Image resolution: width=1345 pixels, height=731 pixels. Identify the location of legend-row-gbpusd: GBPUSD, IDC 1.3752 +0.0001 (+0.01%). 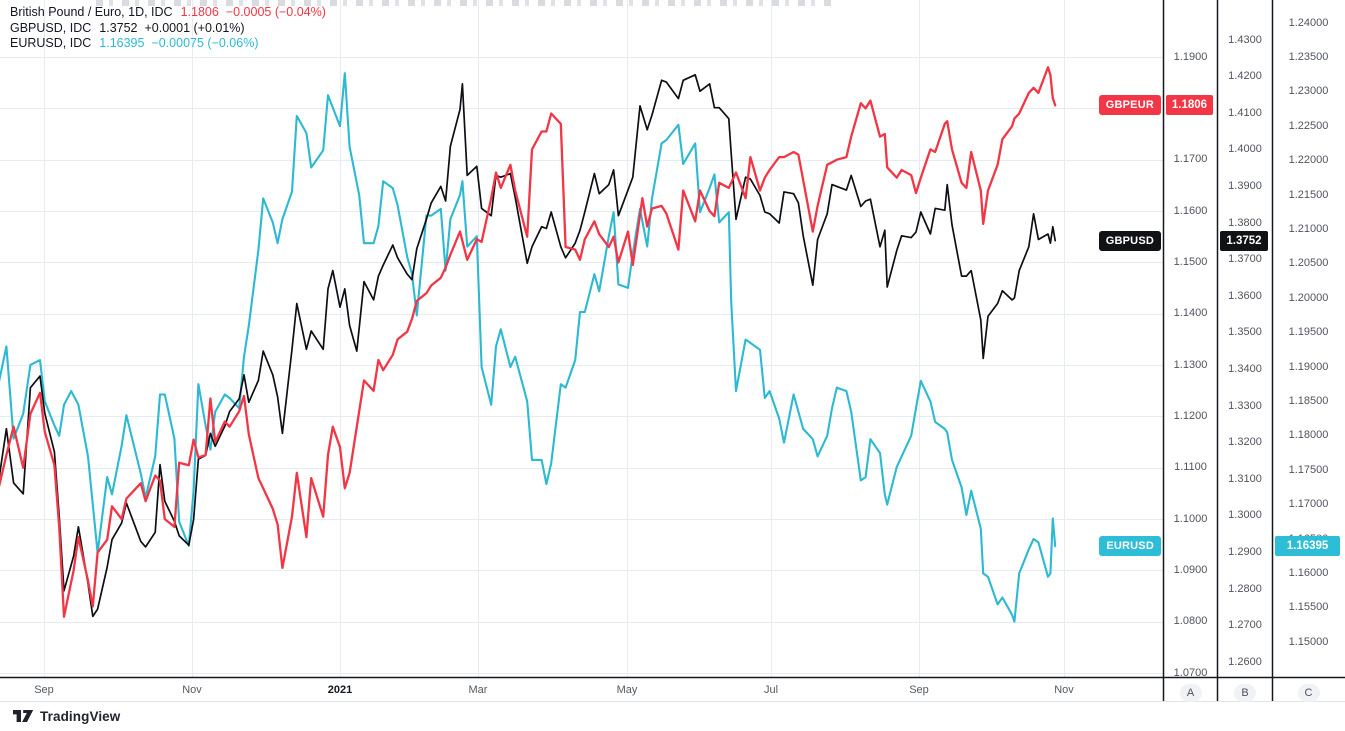
(168, 29).